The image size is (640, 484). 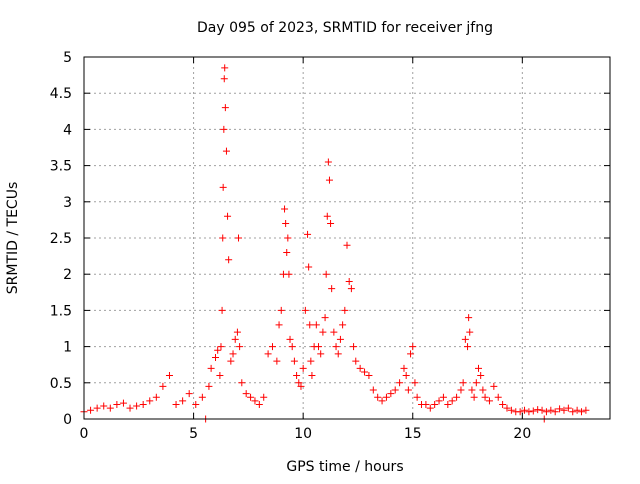 What do you see at coordinates (193, 434) in the screenshot?
I see `x-tick-label: 5` at bounding box center [193, 434].